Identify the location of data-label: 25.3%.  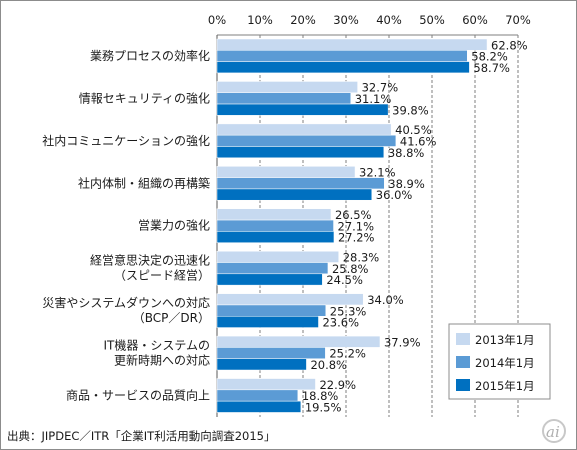
(348, 311).